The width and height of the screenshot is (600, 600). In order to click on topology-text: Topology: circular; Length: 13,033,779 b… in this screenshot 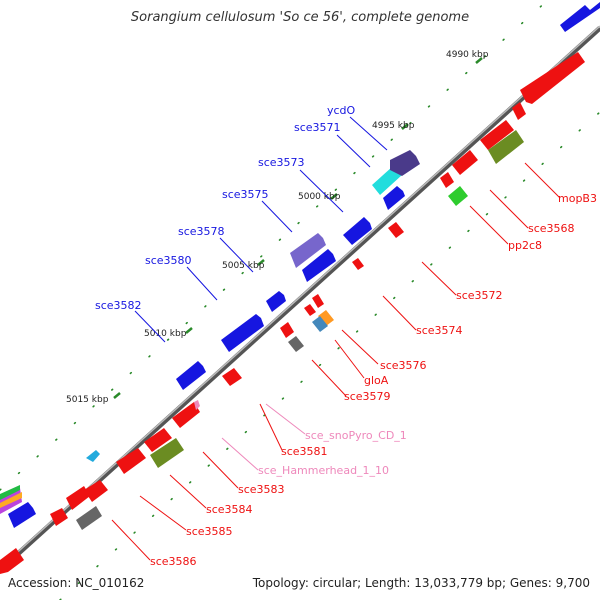, I will do `click(421, 583)`.